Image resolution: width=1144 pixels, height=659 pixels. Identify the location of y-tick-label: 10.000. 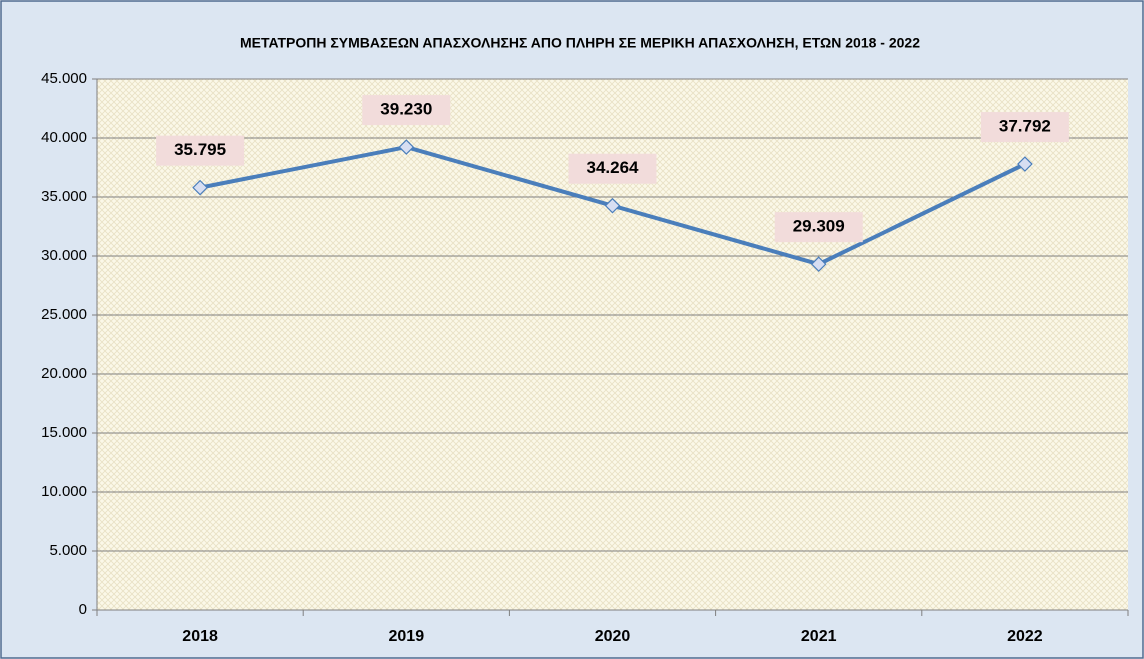
(64, 491).